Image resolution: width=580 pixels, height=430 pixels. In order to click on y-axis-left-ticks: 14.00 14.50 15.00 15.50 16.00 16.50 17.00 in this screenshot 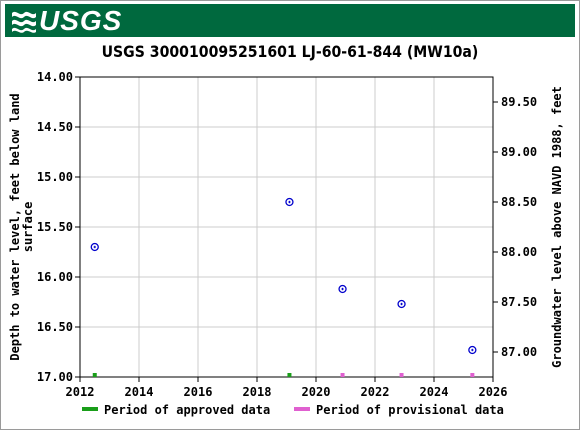, I will do `click(58, 227)`.